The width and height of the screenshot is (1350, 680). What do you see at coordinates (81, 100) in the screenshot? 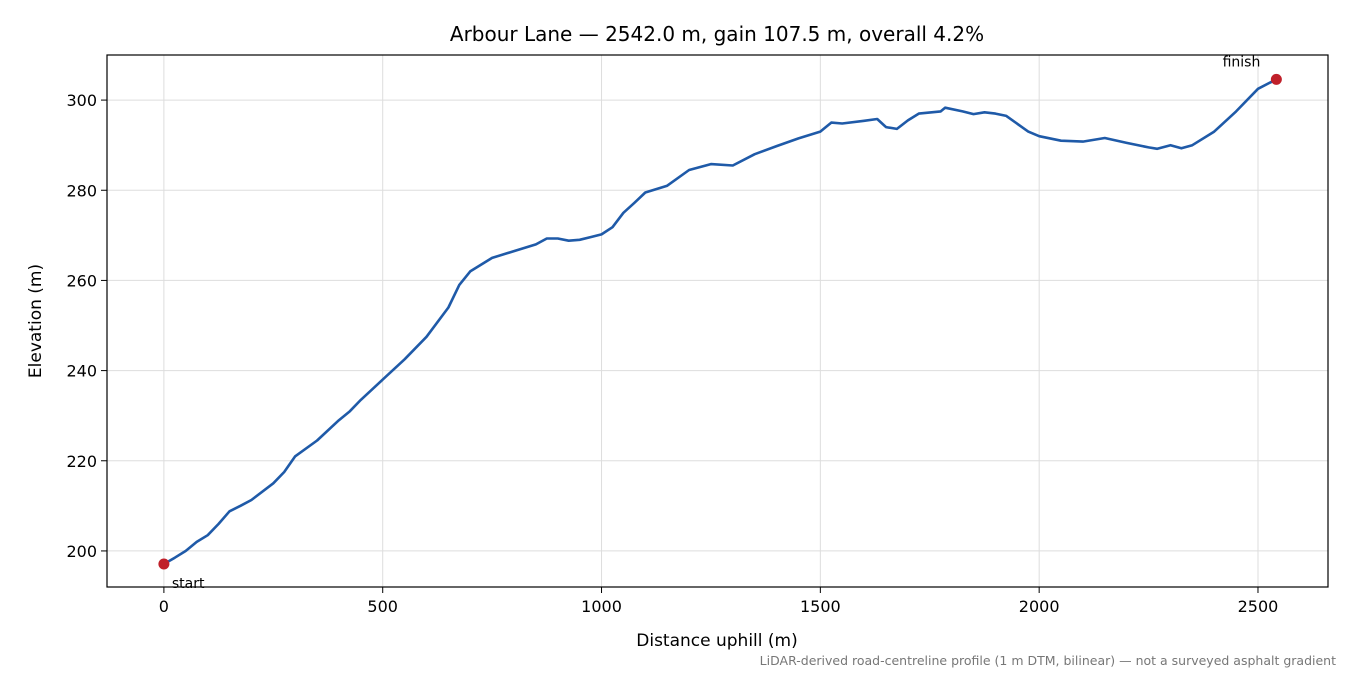
I see `y-tick-label: 300` at bounding box center [81, 100].